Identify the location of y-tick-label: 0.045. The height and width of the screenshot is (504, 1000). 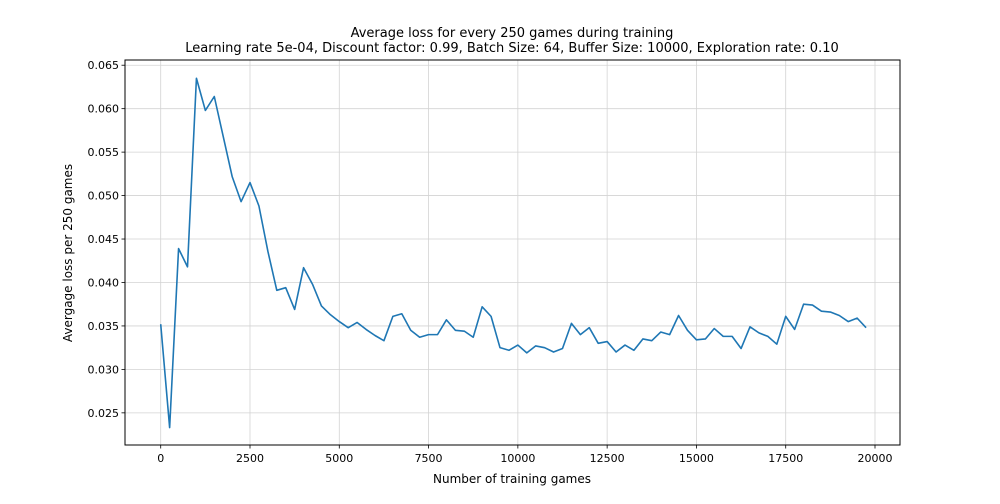
(104, 239).